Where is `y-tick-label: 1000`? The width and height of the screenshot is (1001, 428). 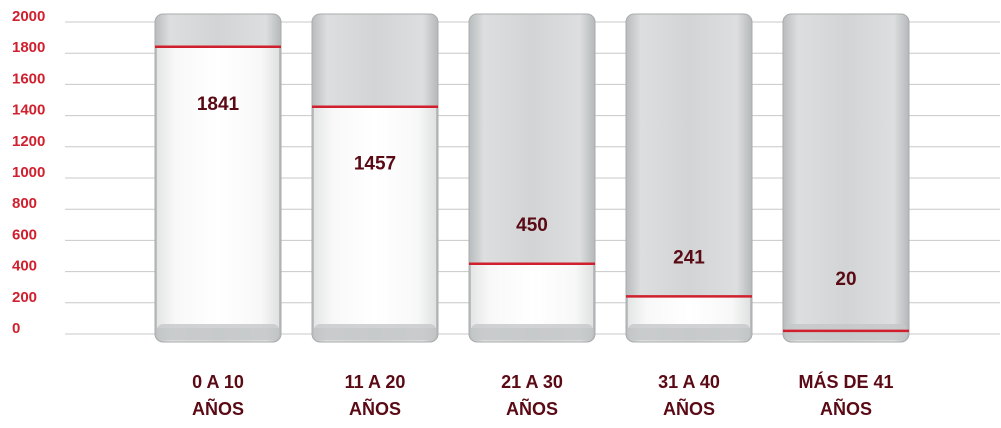 y-tick-label: 1000 is located at coordinates (28, 172).